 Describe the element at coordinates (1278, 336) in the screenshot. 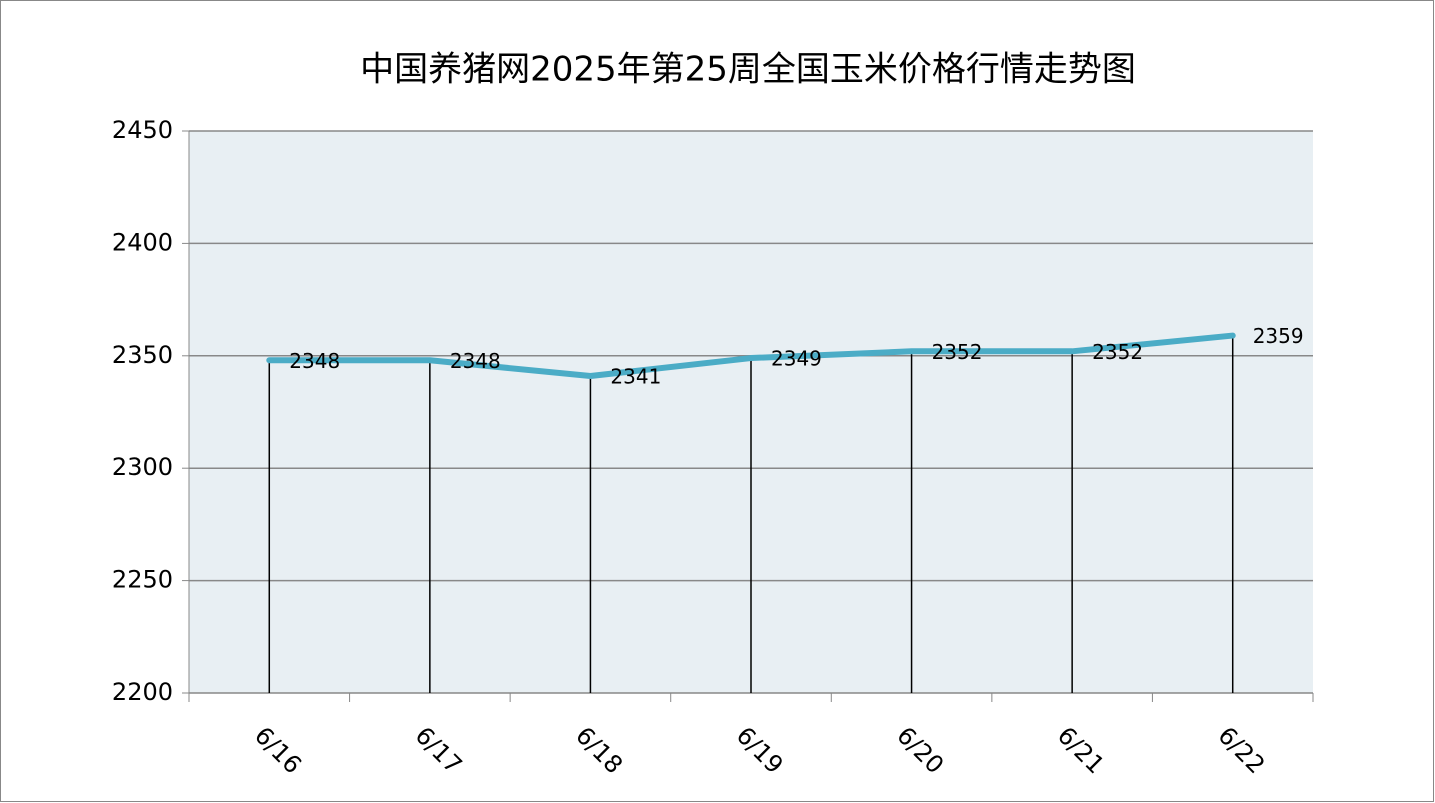

I see `data-label: 2359` at that location.